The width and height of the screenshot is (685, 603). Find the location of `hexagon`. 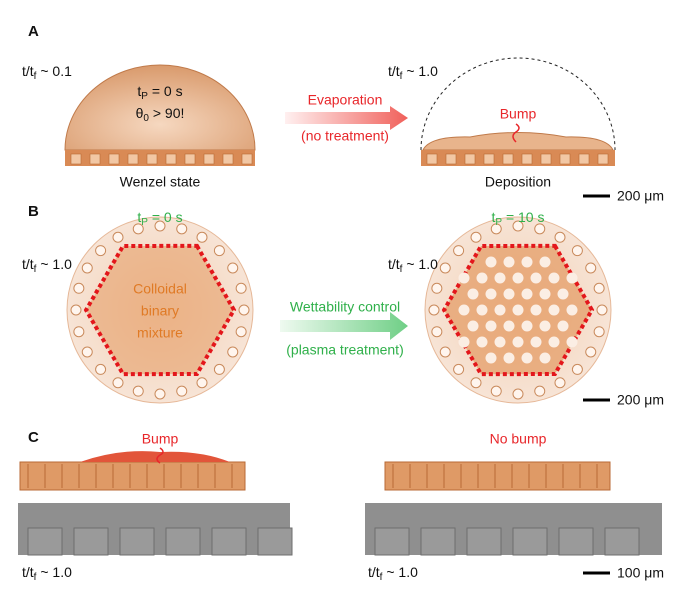

hexagon is located at coordinates (160, 310).